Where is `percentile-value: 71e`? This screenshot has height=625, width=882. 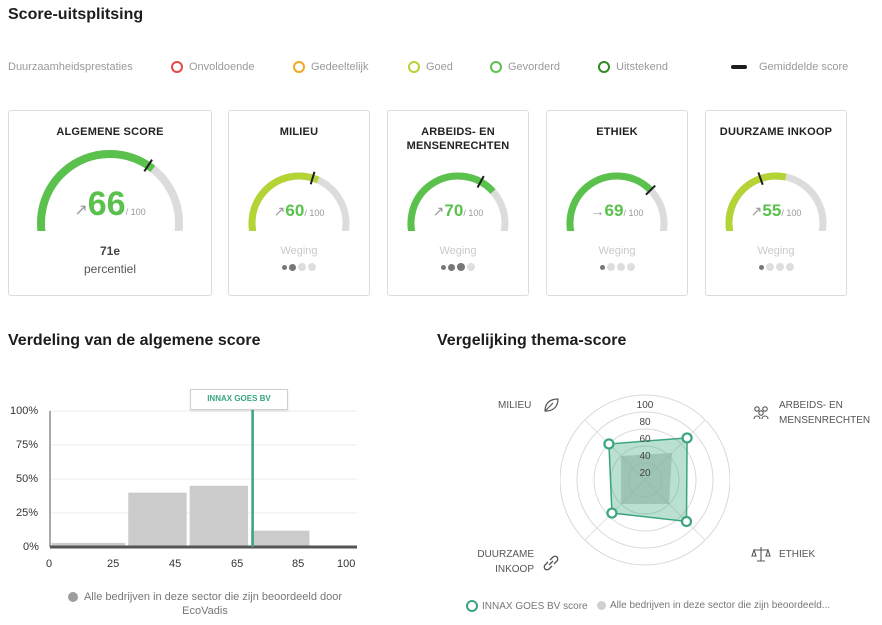 percentile-value: 71e is located at coordinates (110, 251).